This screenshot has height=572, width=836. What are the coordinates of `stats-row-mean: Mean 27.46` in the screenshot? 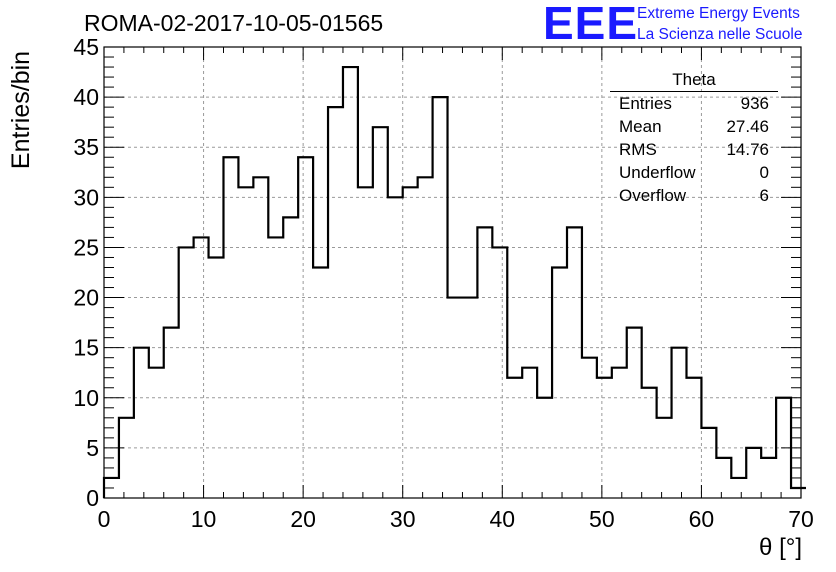 It's located at (694, 126).